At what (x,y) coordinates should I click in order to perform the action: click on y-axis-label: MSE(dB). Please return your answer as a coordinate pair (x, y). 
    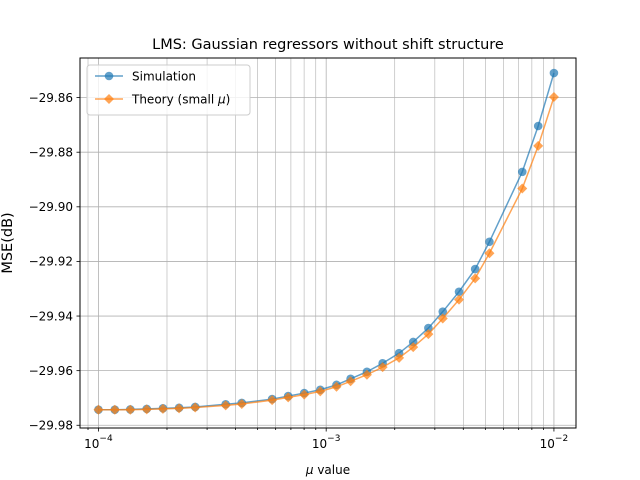
    Looking at the image, I should click on (8, 242).